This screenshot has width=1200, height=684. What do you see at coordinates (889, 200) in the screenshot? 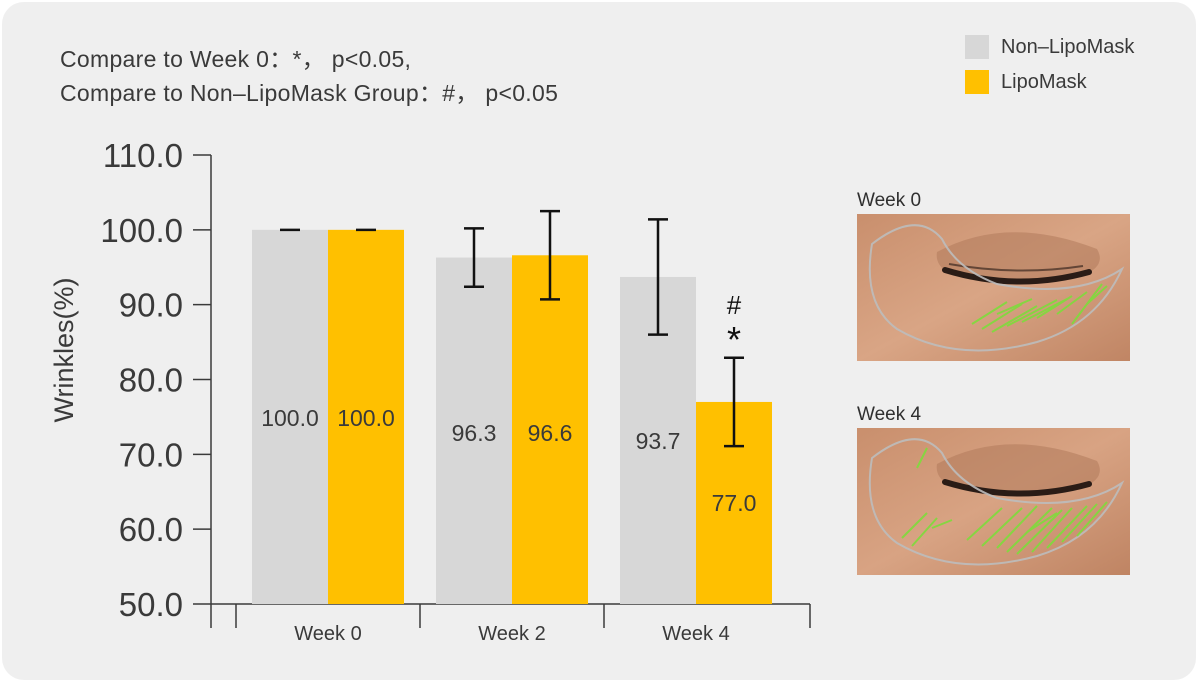
I see `photo-label-week0: Week 0` at bounding box center [889, 200].